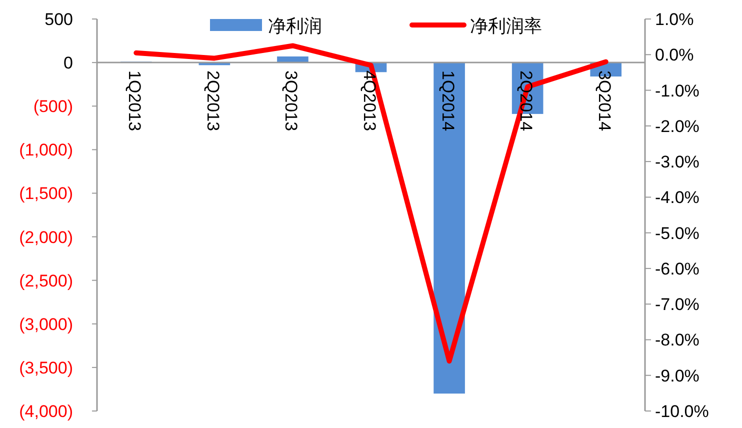 The width and height of the screenshot is (742, 428). What do you see at coordinates (295, 26) in the screenshot?
I see `legend-label: 净利润` at bounding box center [295, 26].